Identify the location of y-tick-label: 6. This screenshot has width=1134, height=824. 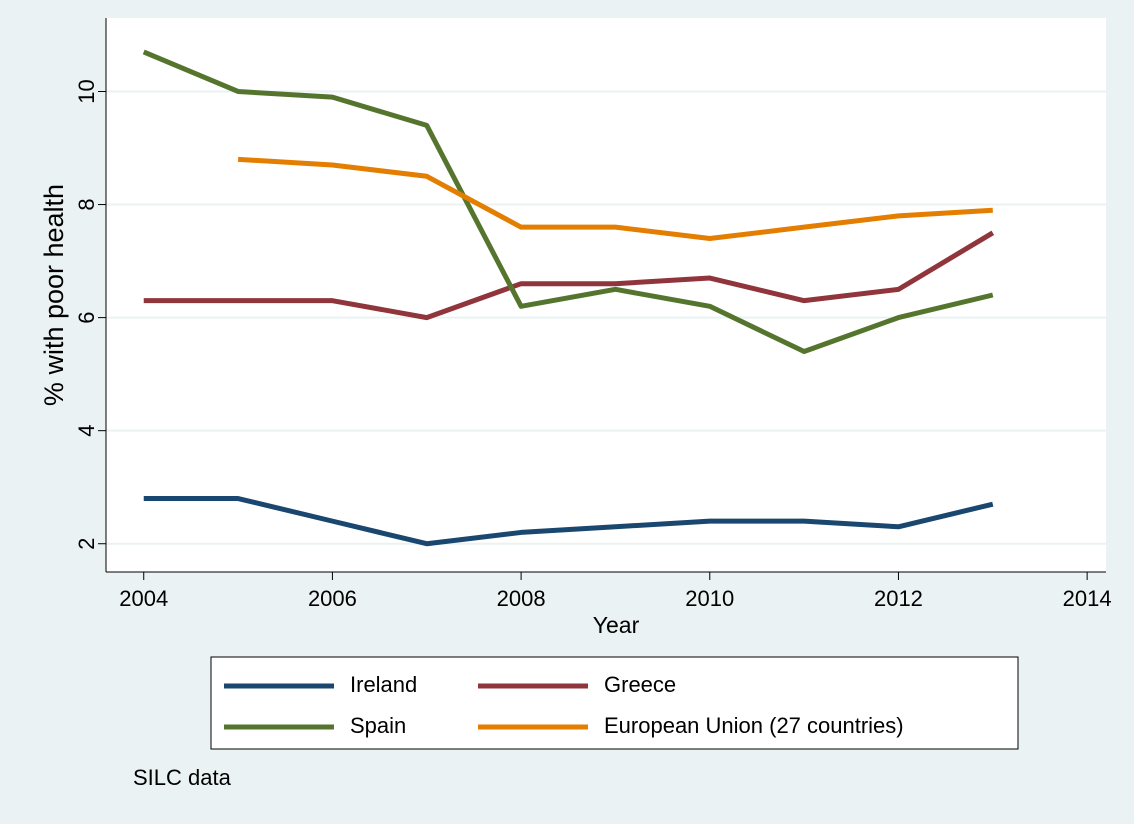
(86, 317).